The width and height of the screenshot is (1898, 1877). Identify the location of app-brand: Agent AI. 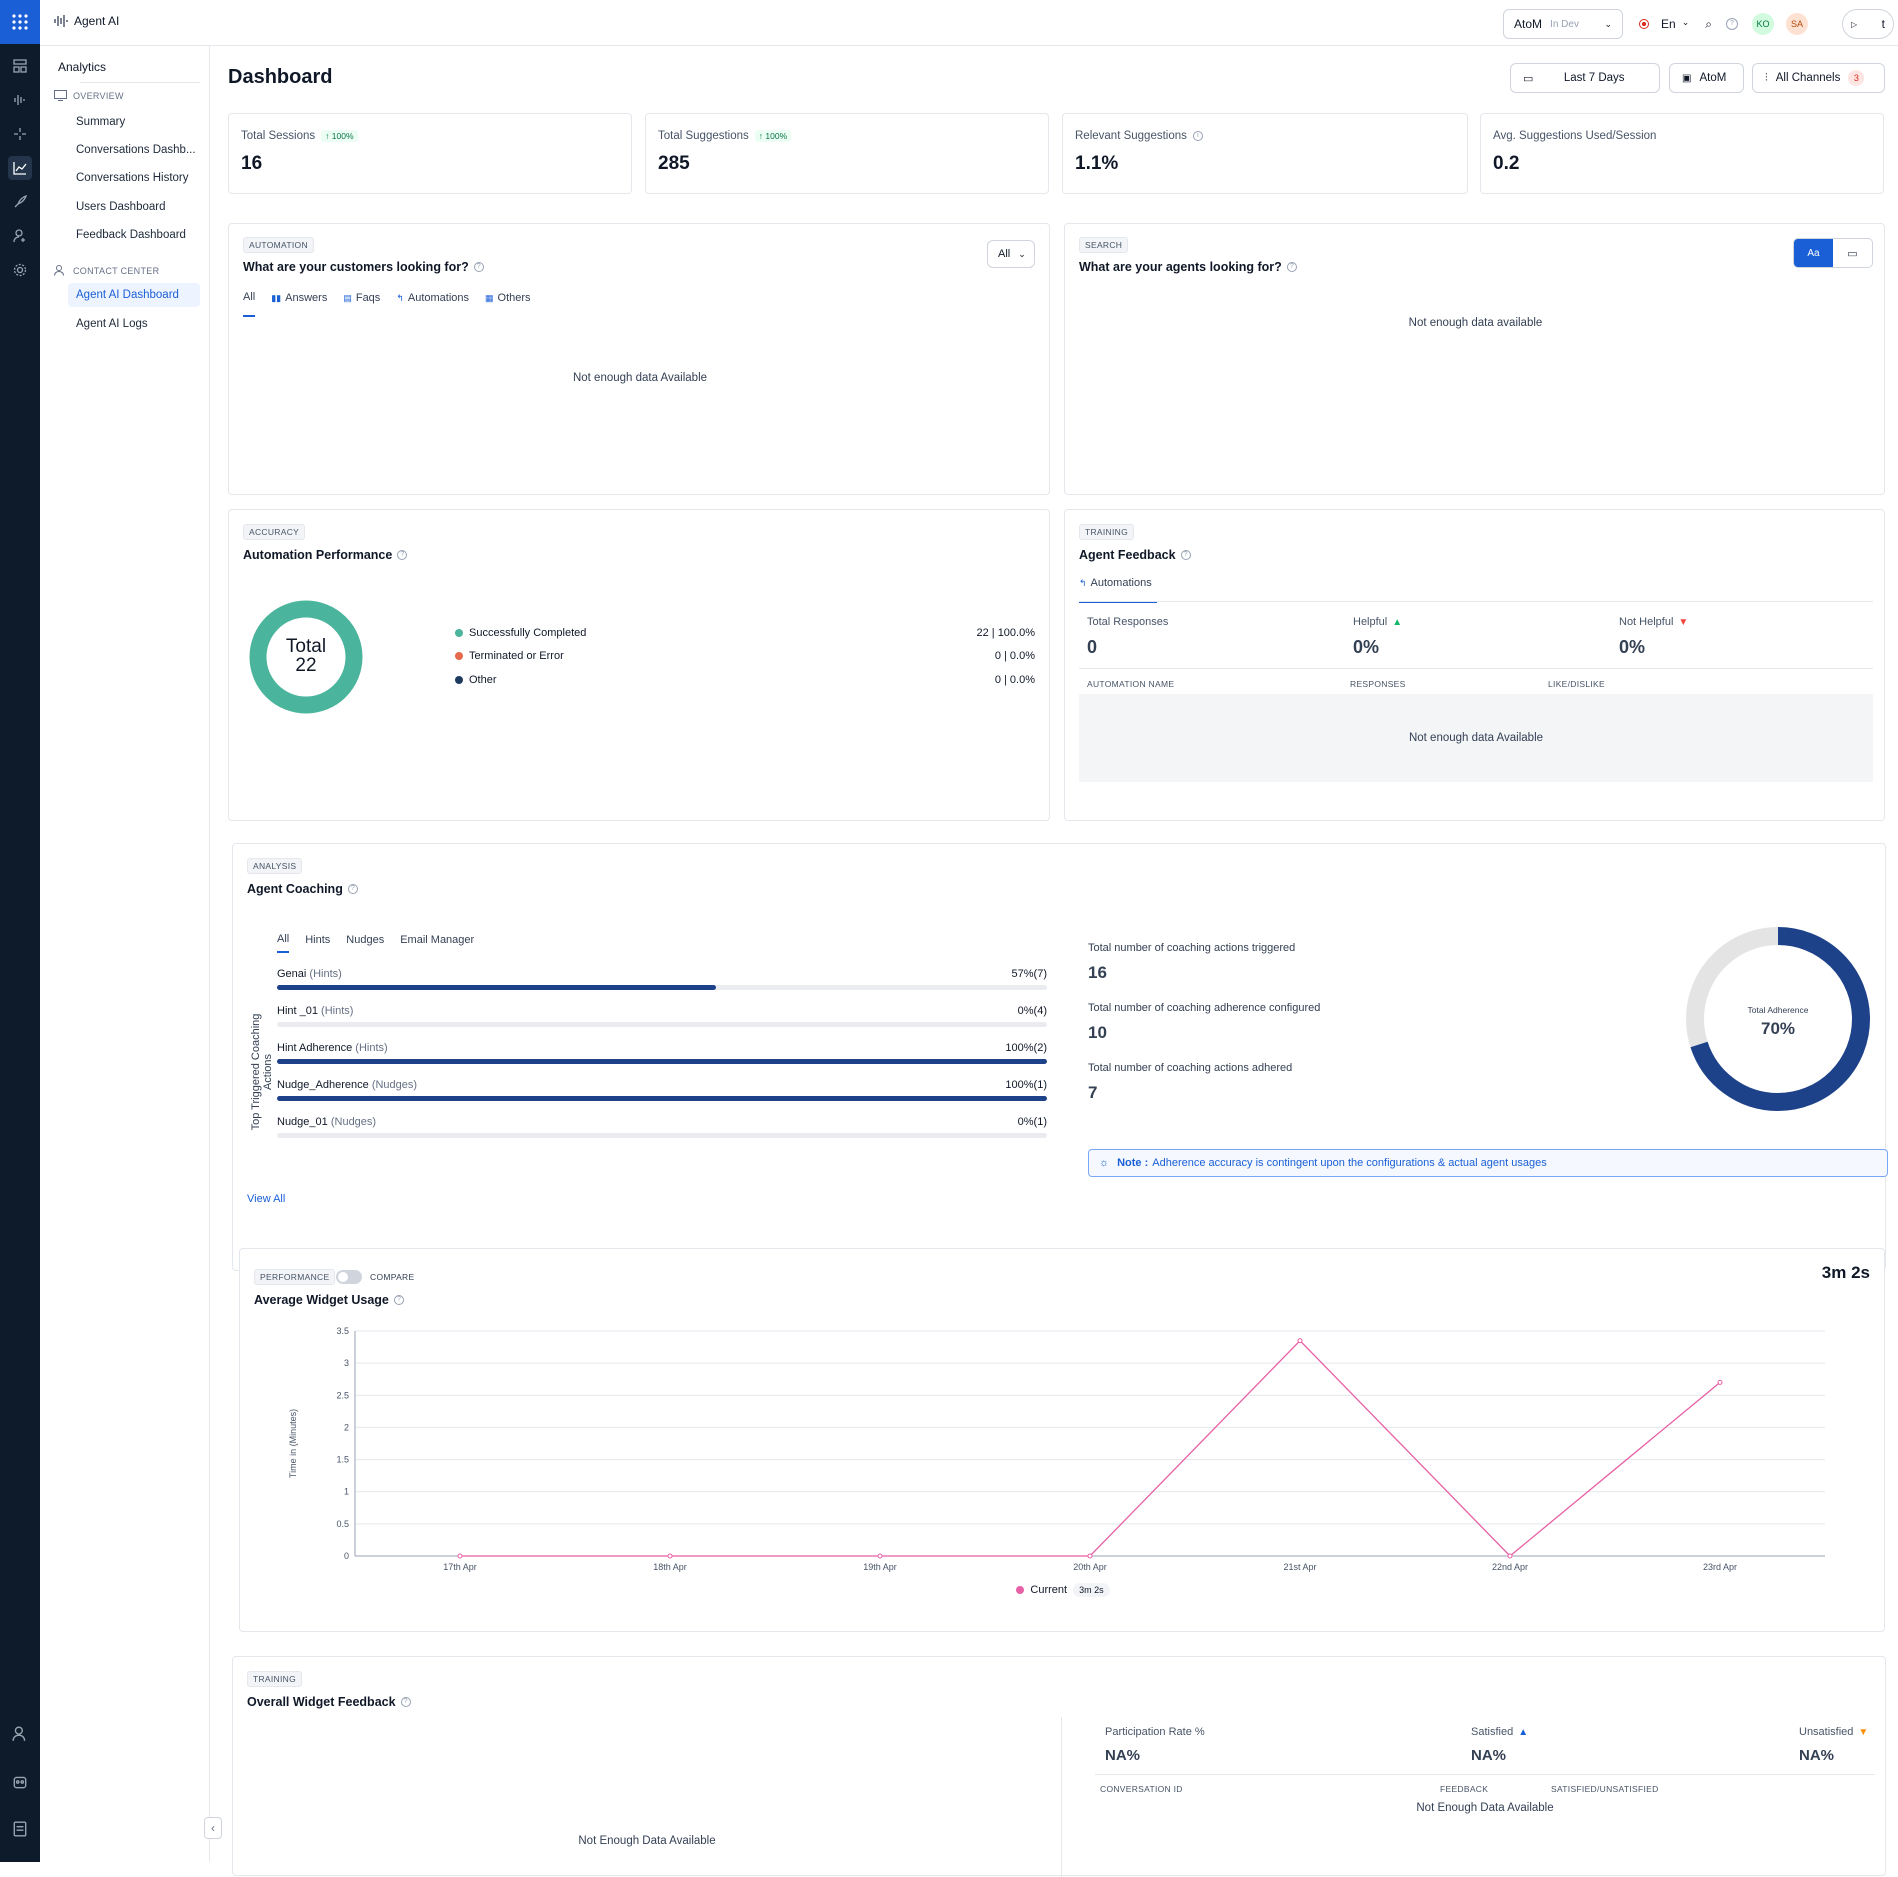
(86, 21).